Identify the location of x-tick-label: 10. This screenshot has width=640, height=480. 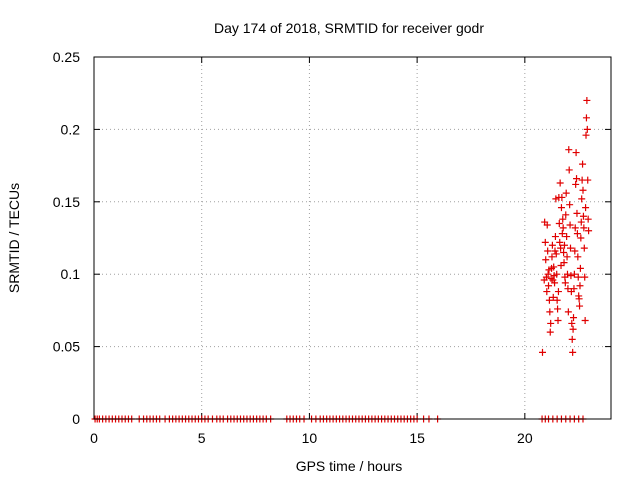
(310, 438).